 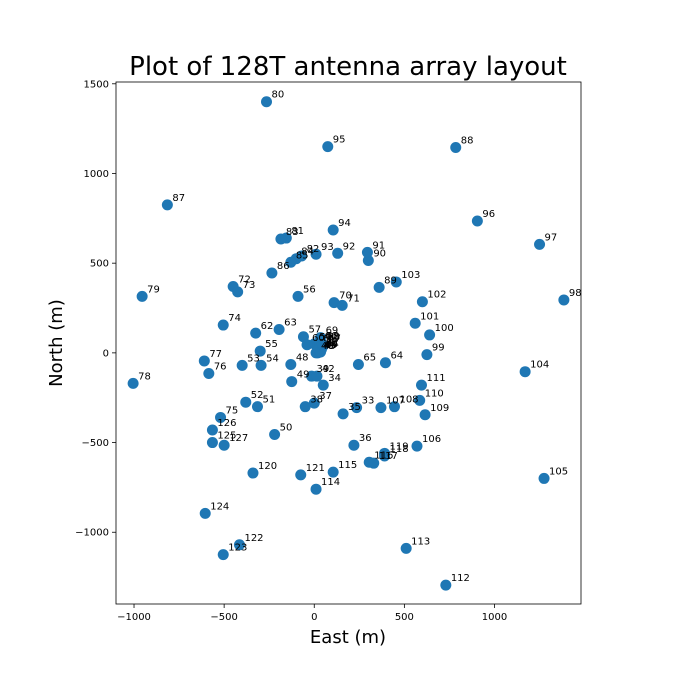 I want to click on point-label: 93, so click(x=327, y=247).